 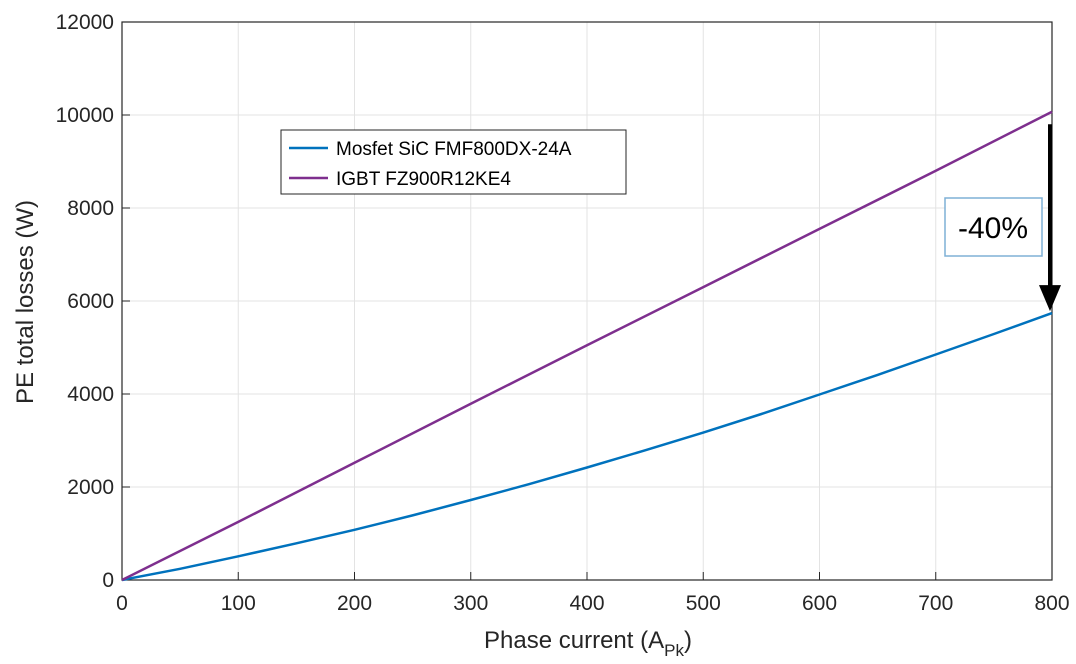 I want to click on x-axis-label-close: ), so click(x=688, y=640).